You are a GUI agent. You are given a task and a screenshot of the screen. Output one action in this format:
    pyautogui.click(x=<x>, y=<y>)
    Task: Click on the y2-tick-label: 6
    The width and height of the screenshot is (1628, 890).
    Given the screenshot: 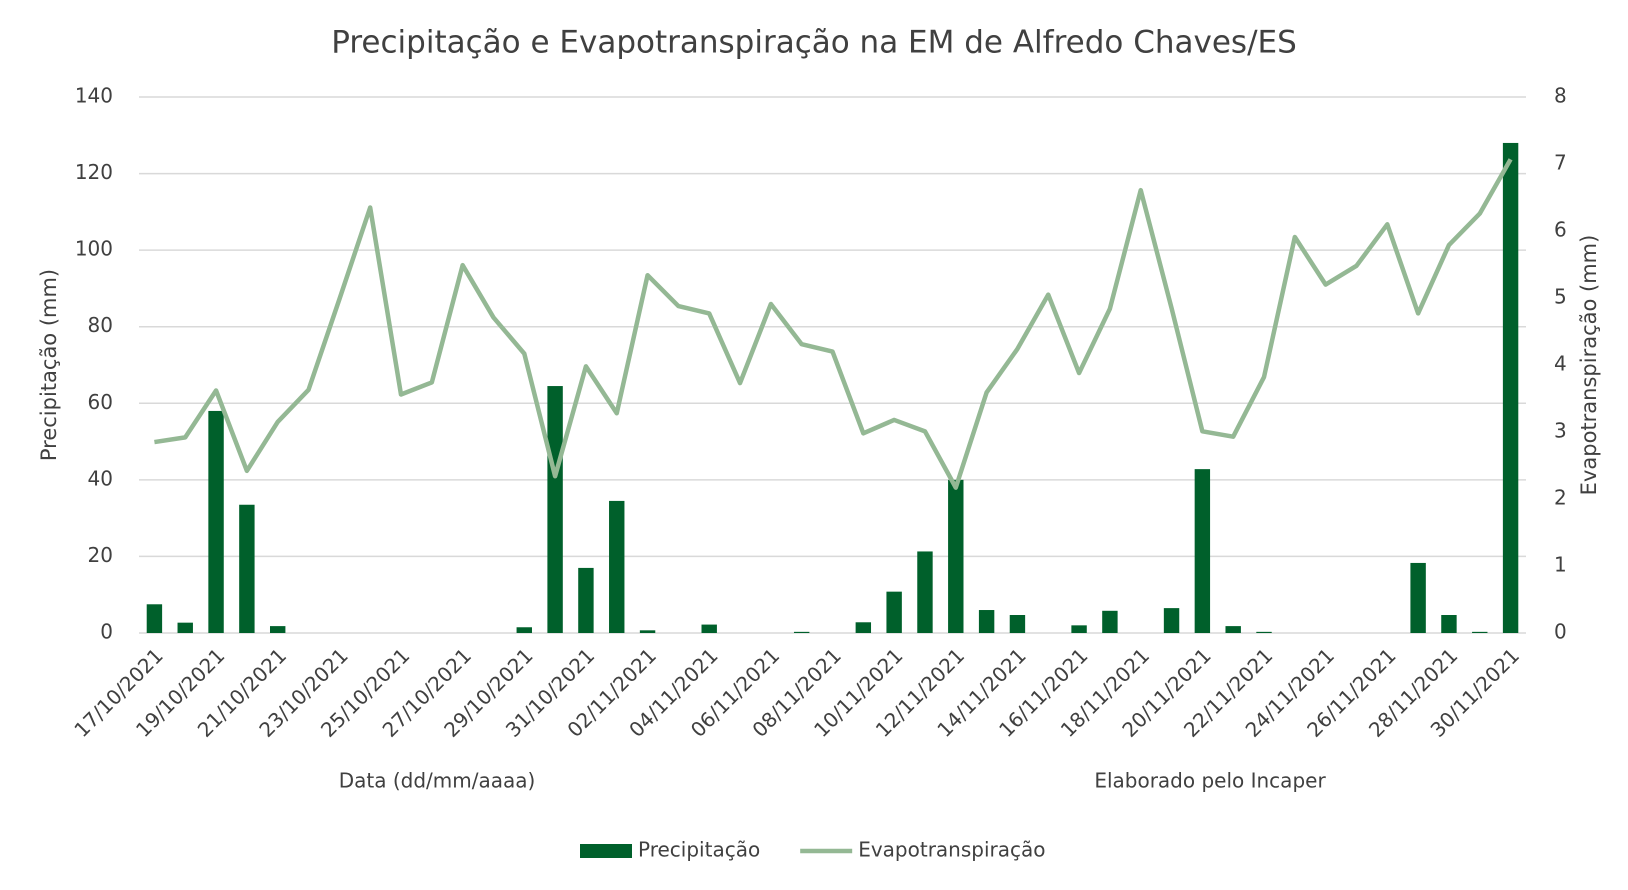 What is the action you would take?
    pyautogui.click(x=1560, y=230)
    